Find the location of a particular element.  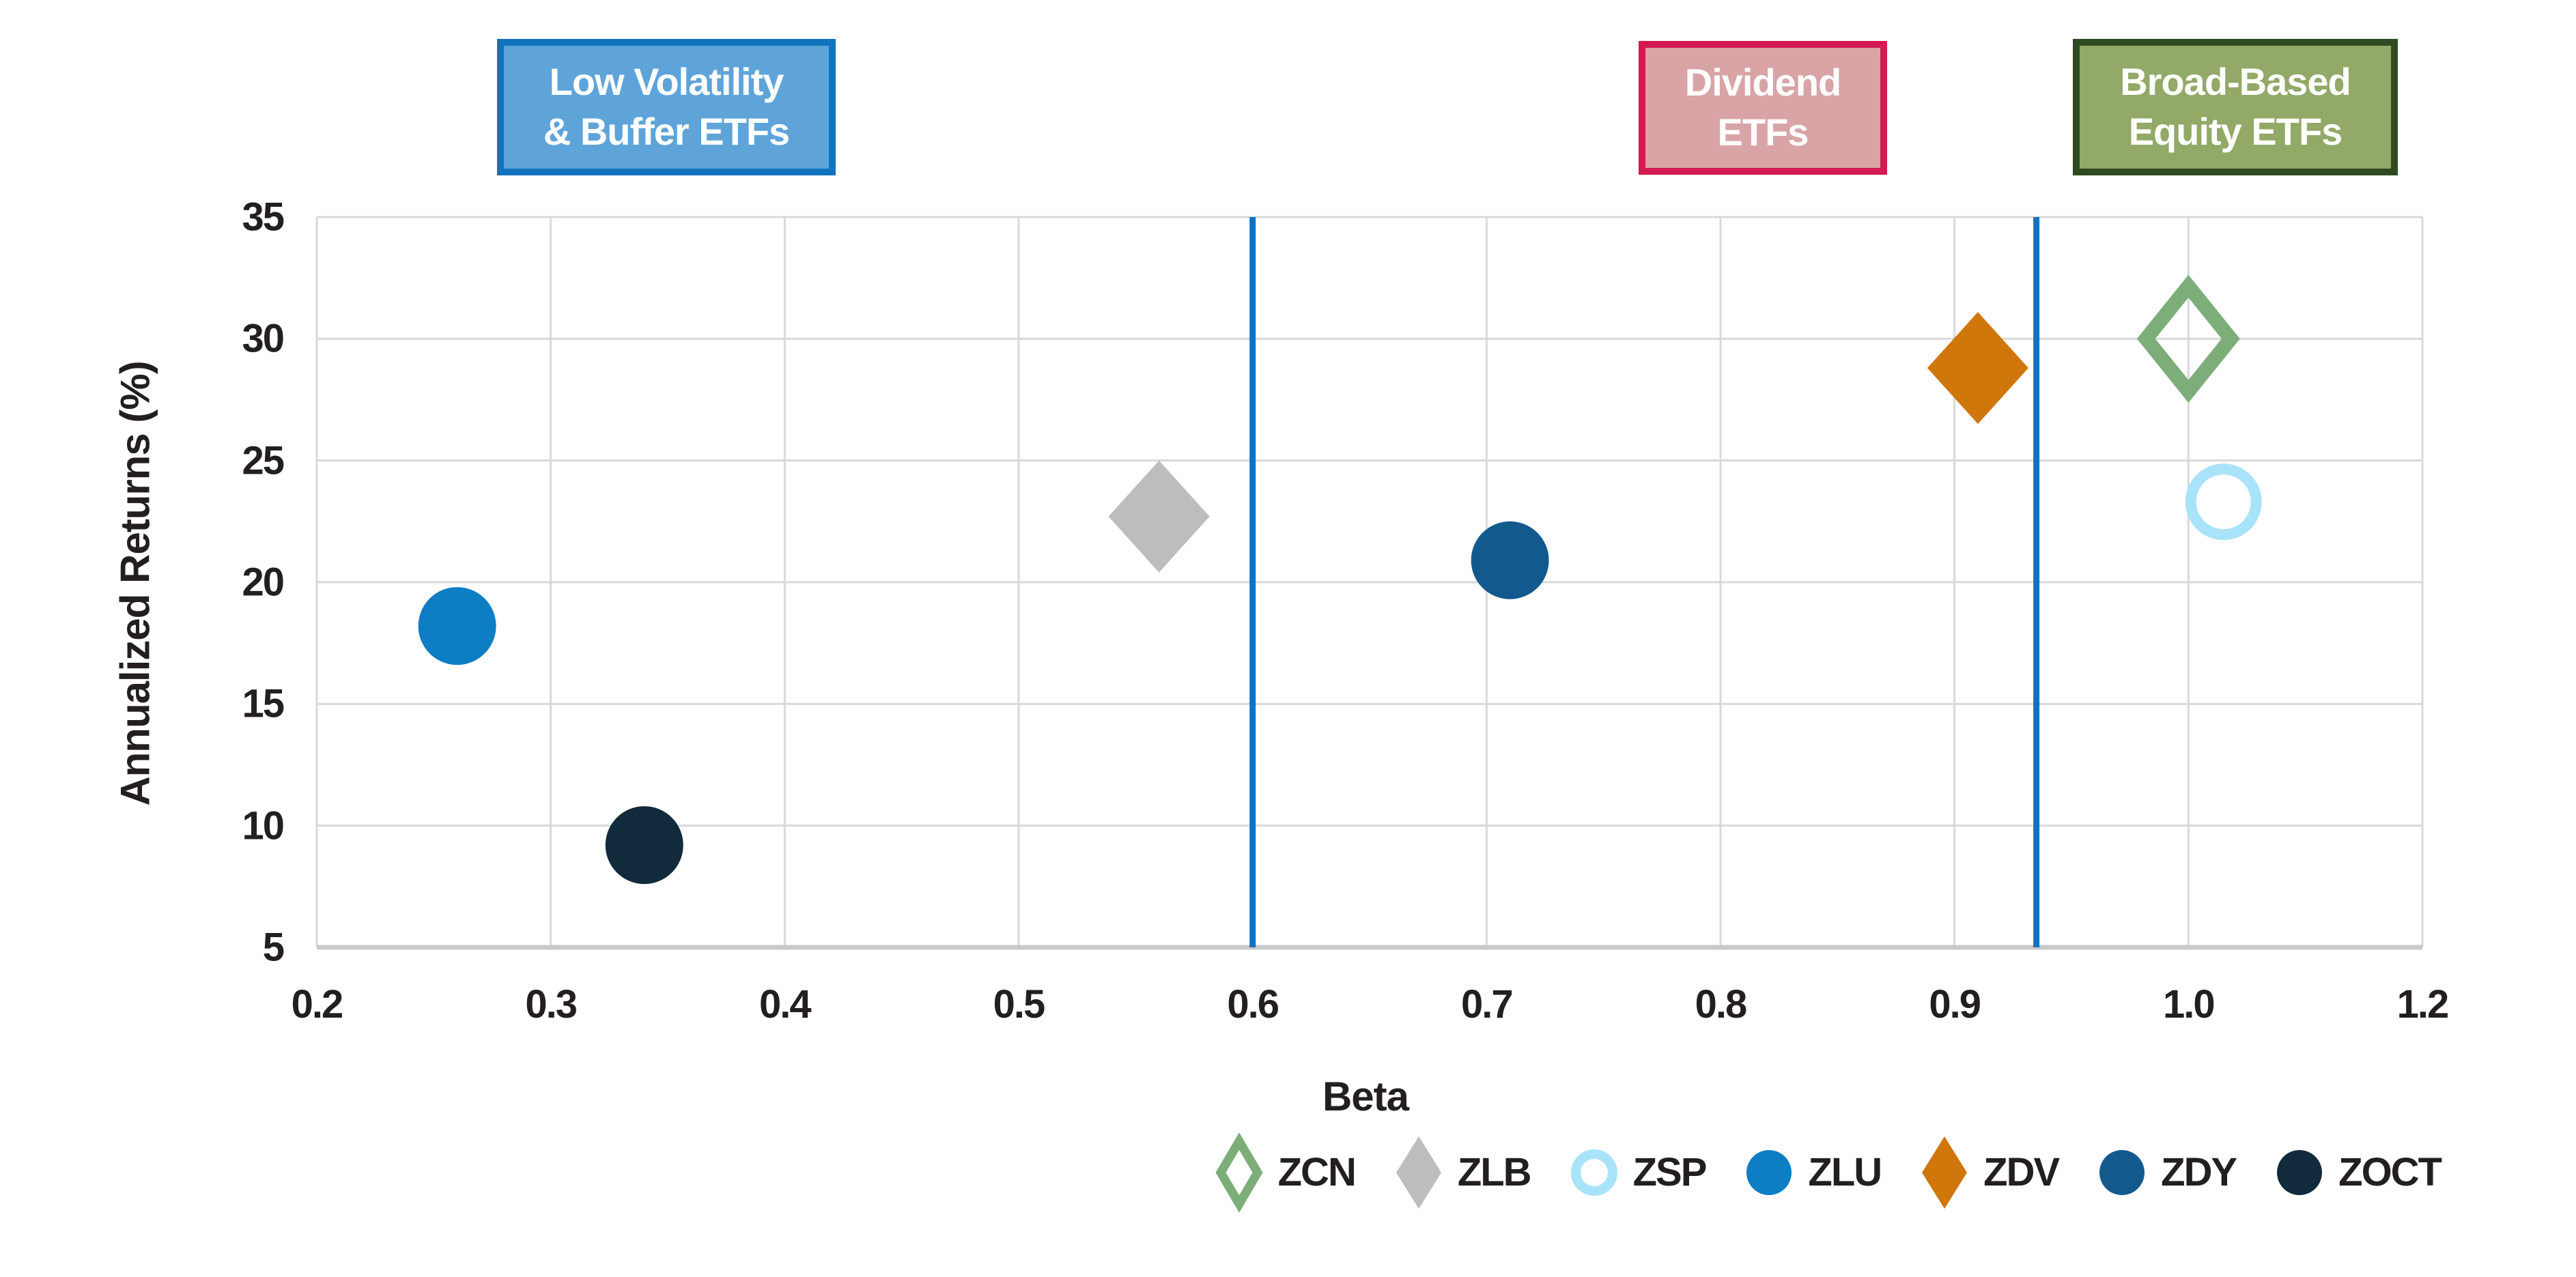

y-tick-label: 10 is located at coordinates (263, 825).